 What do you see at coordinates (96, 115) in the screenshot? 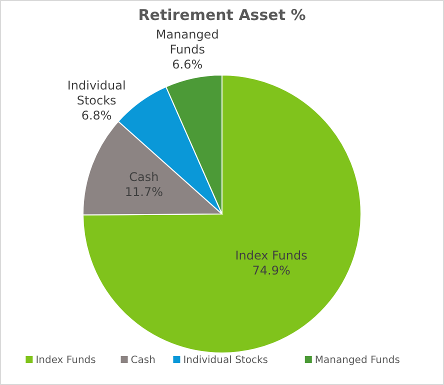
I see `data-label: 6.8%` at bounding box center [96, 115].